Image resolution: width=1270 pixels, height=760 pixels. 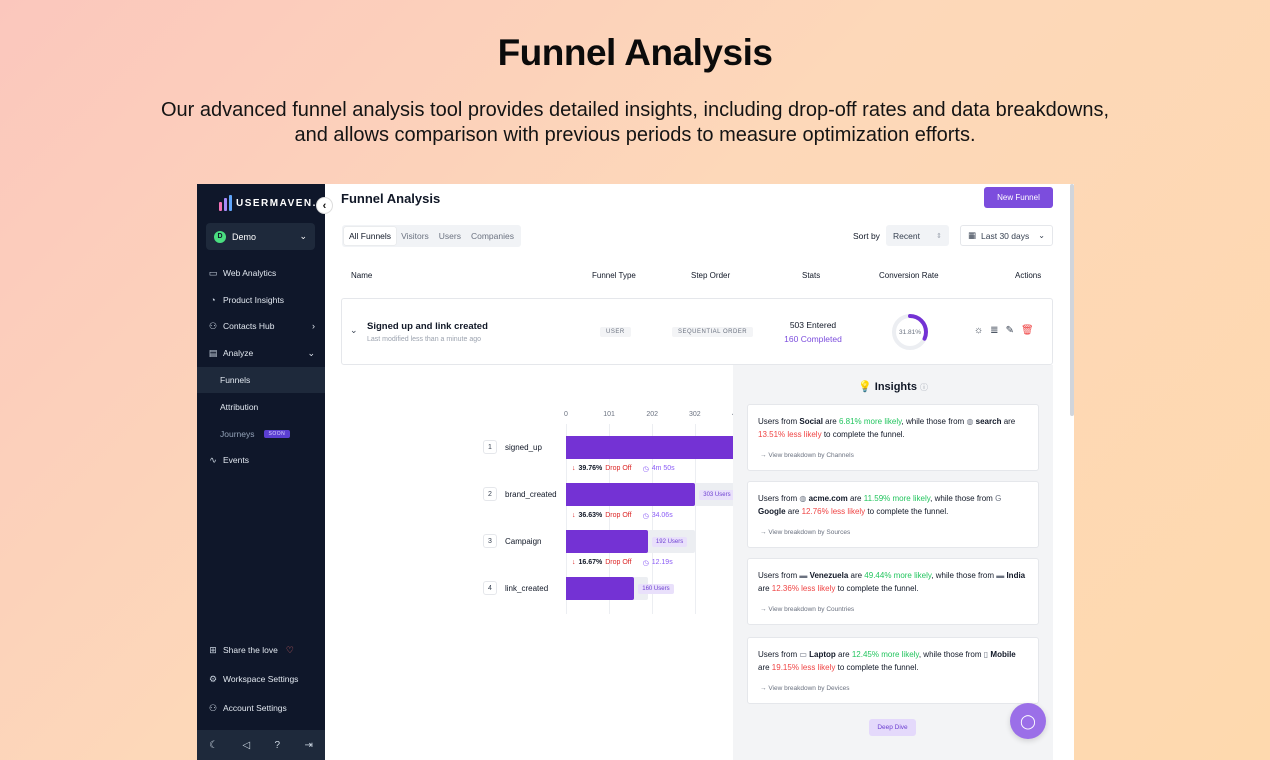 What do you see at coordinates (892, 727) in the screenshot?
I see `deep-dive-button: Deep Dive` at bounding box center [892, 727].